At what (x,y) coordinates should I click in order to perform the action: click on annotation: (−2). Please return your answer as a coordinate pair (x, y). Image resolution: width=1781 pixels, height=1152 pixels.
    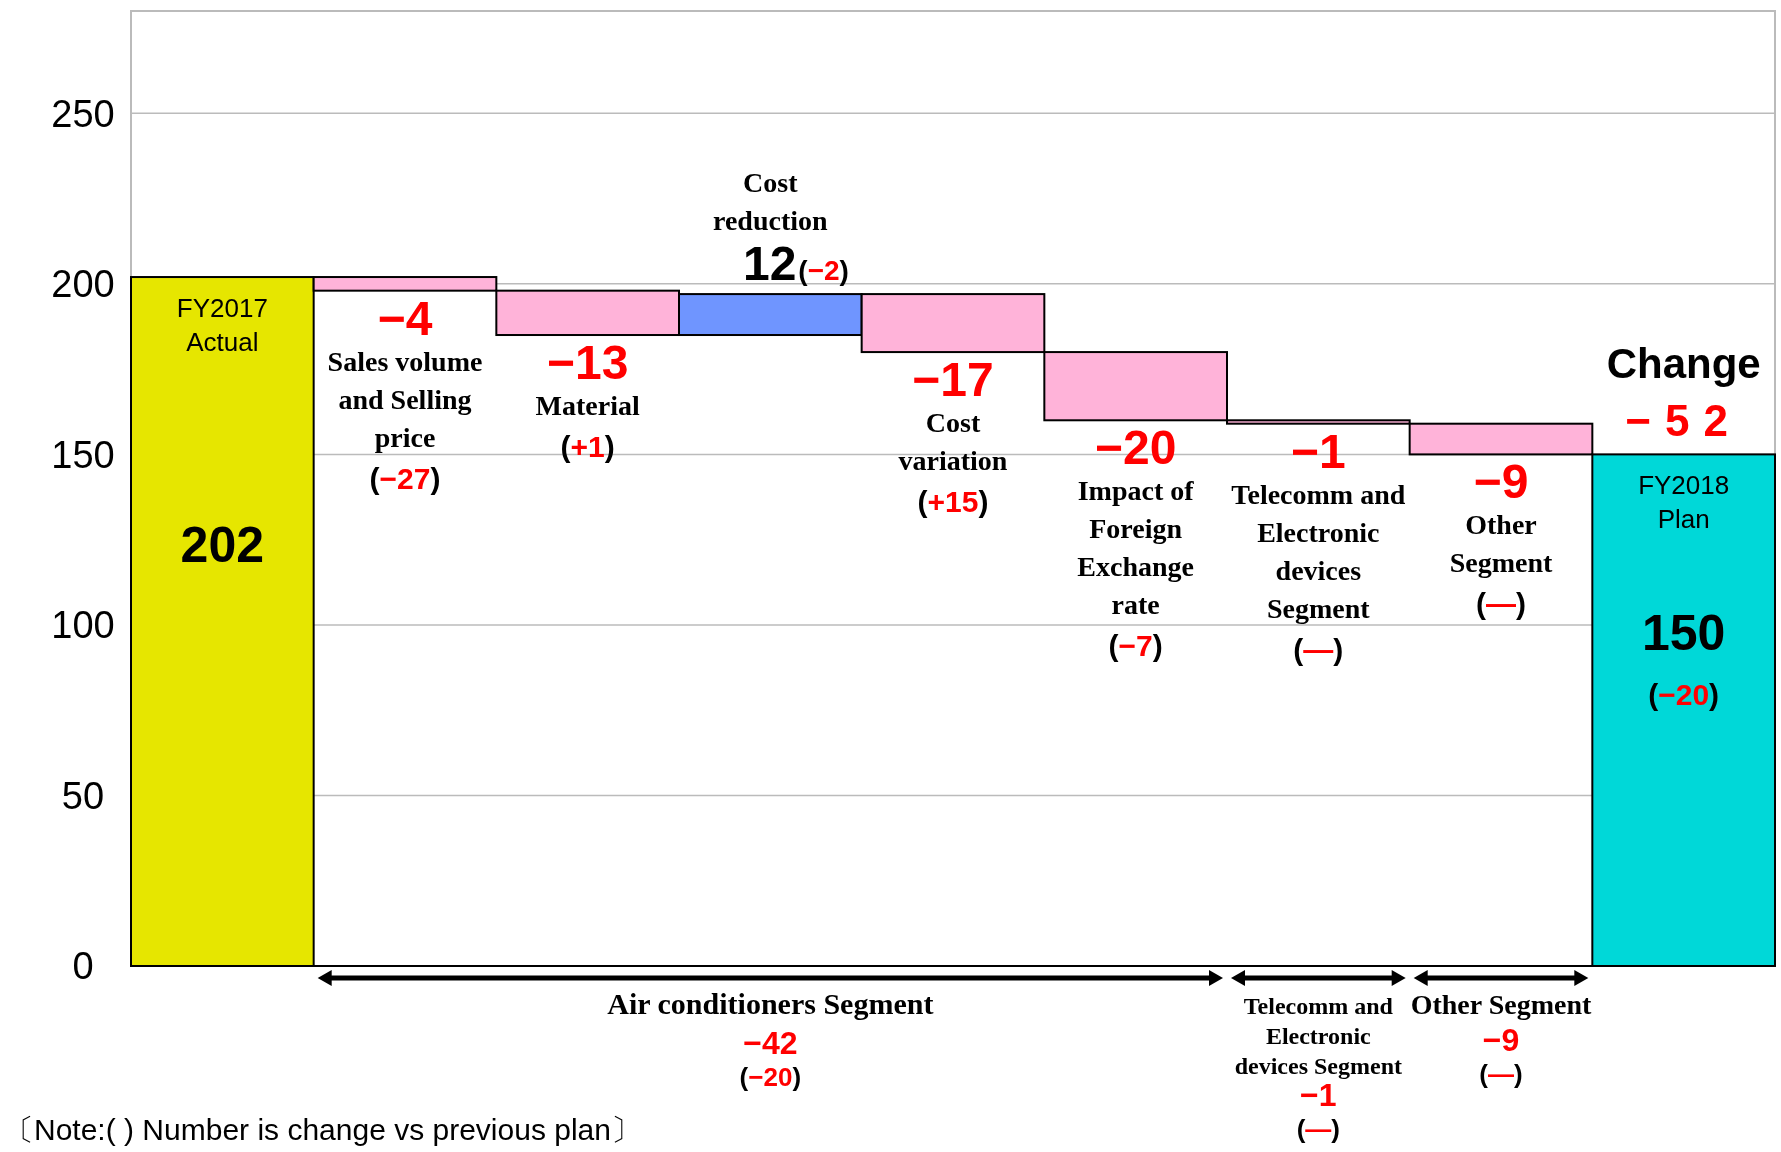
    Looking at the image, I should click on (823, 271).